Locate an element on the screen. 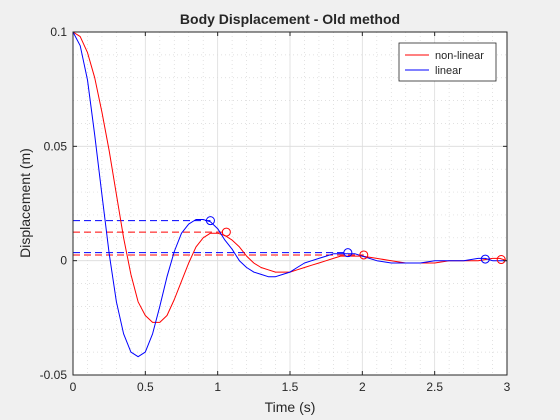 Image resolution: width=560 pixels, height=420 pixels. x-tick-label: 2.5 is located at coordinates (434, 387).